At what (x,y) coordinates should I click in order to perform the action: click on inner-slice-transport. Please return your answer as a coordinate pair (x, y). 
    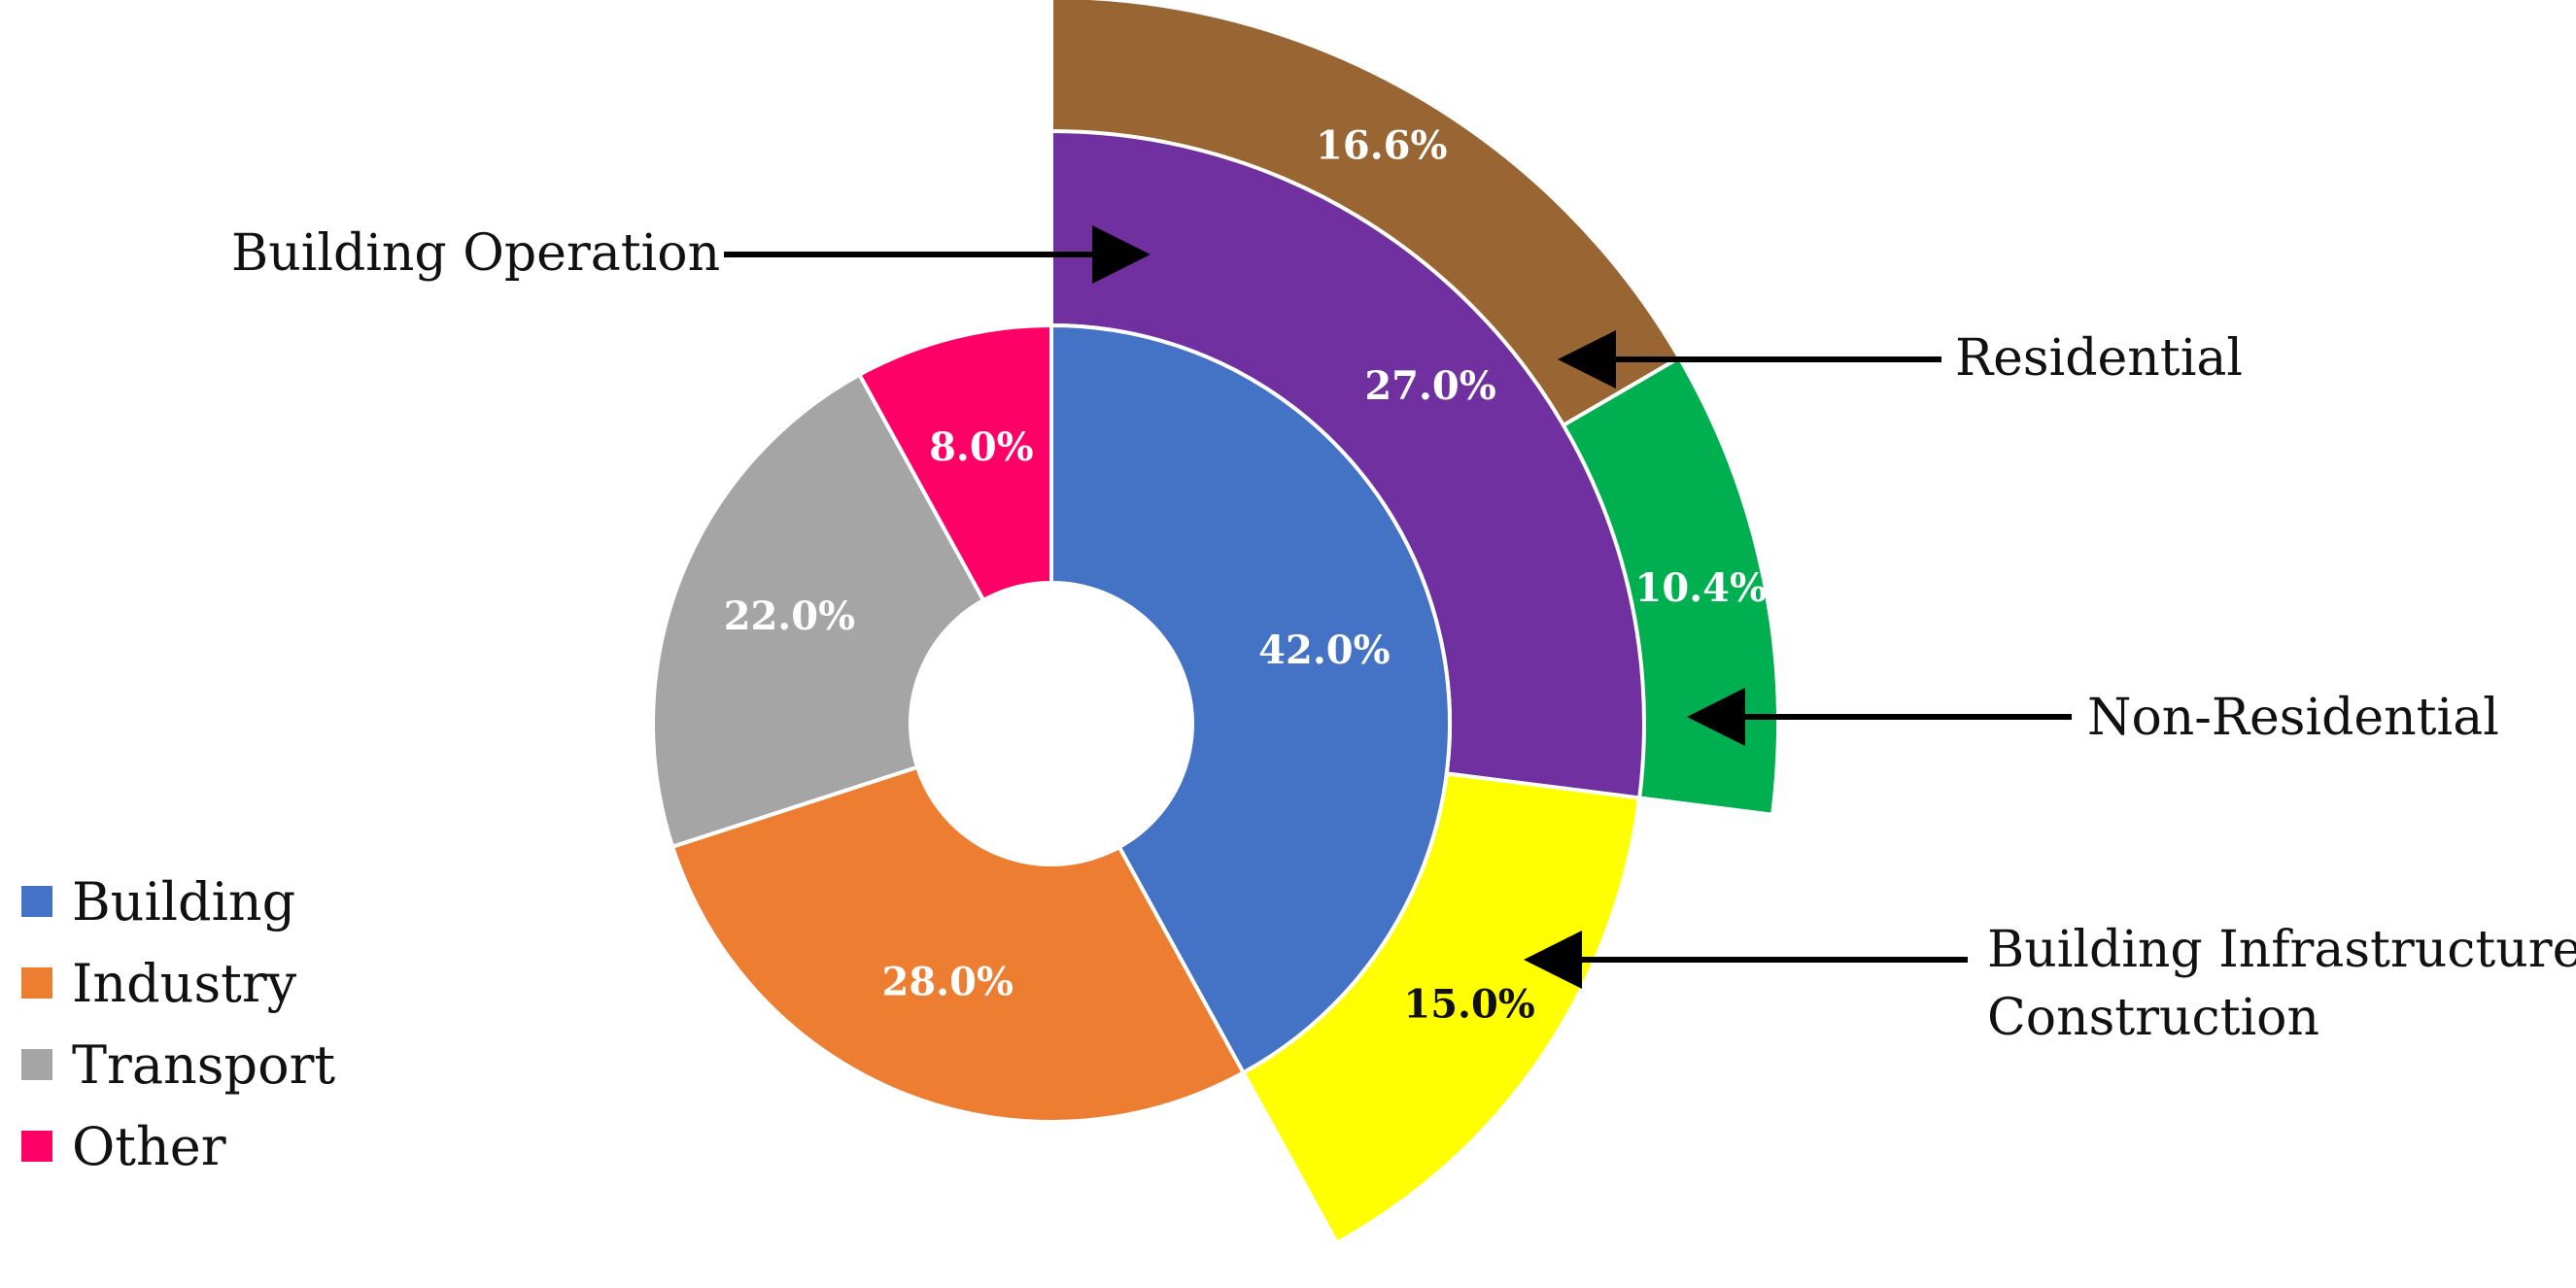
    Looking at the image, I should click on (818, 610).